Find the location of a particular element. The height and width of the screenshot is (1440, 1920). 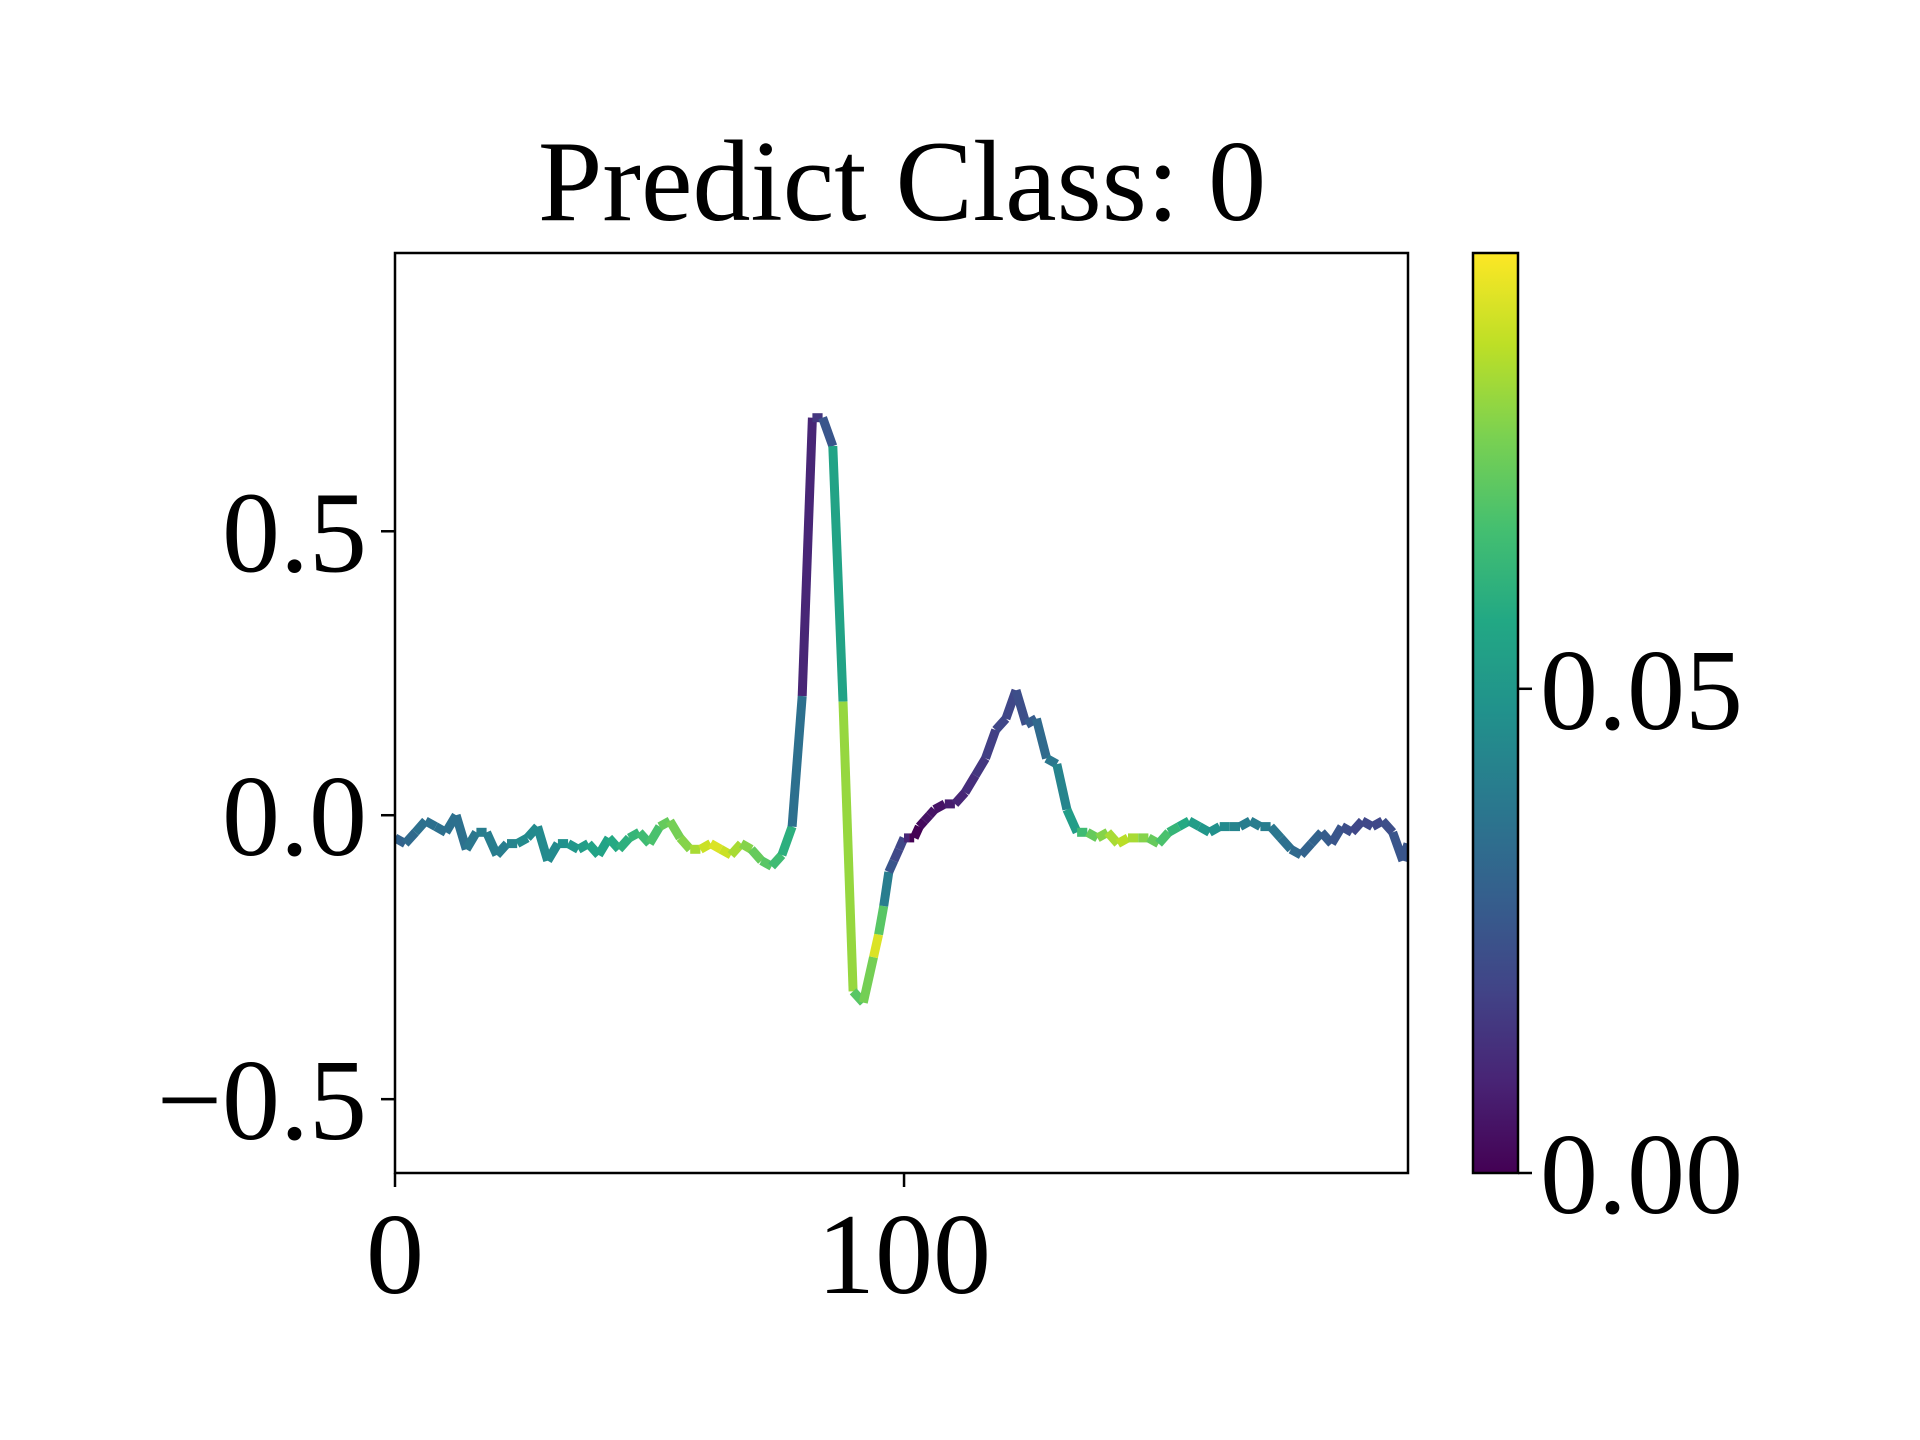

x-axis: 0 100 is located at coordinates (678, 1246).